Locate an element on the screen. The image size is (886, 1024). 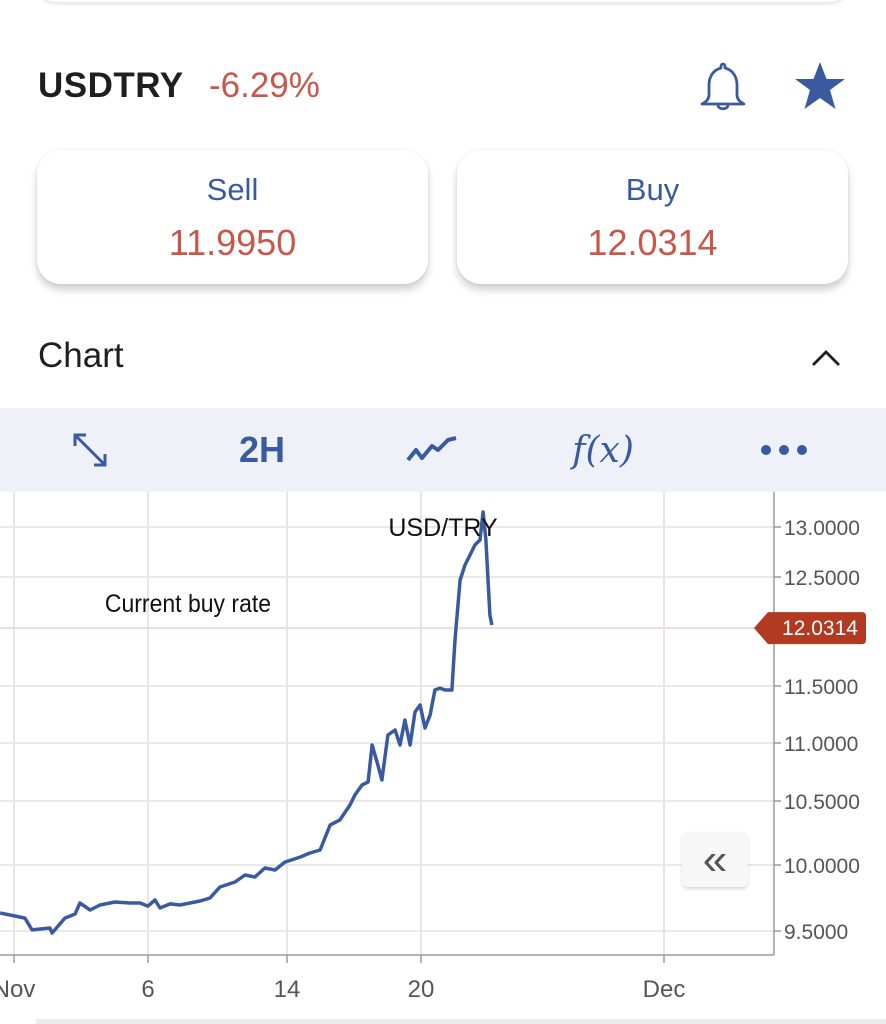
alert-button is located at coordinates (723, 86).